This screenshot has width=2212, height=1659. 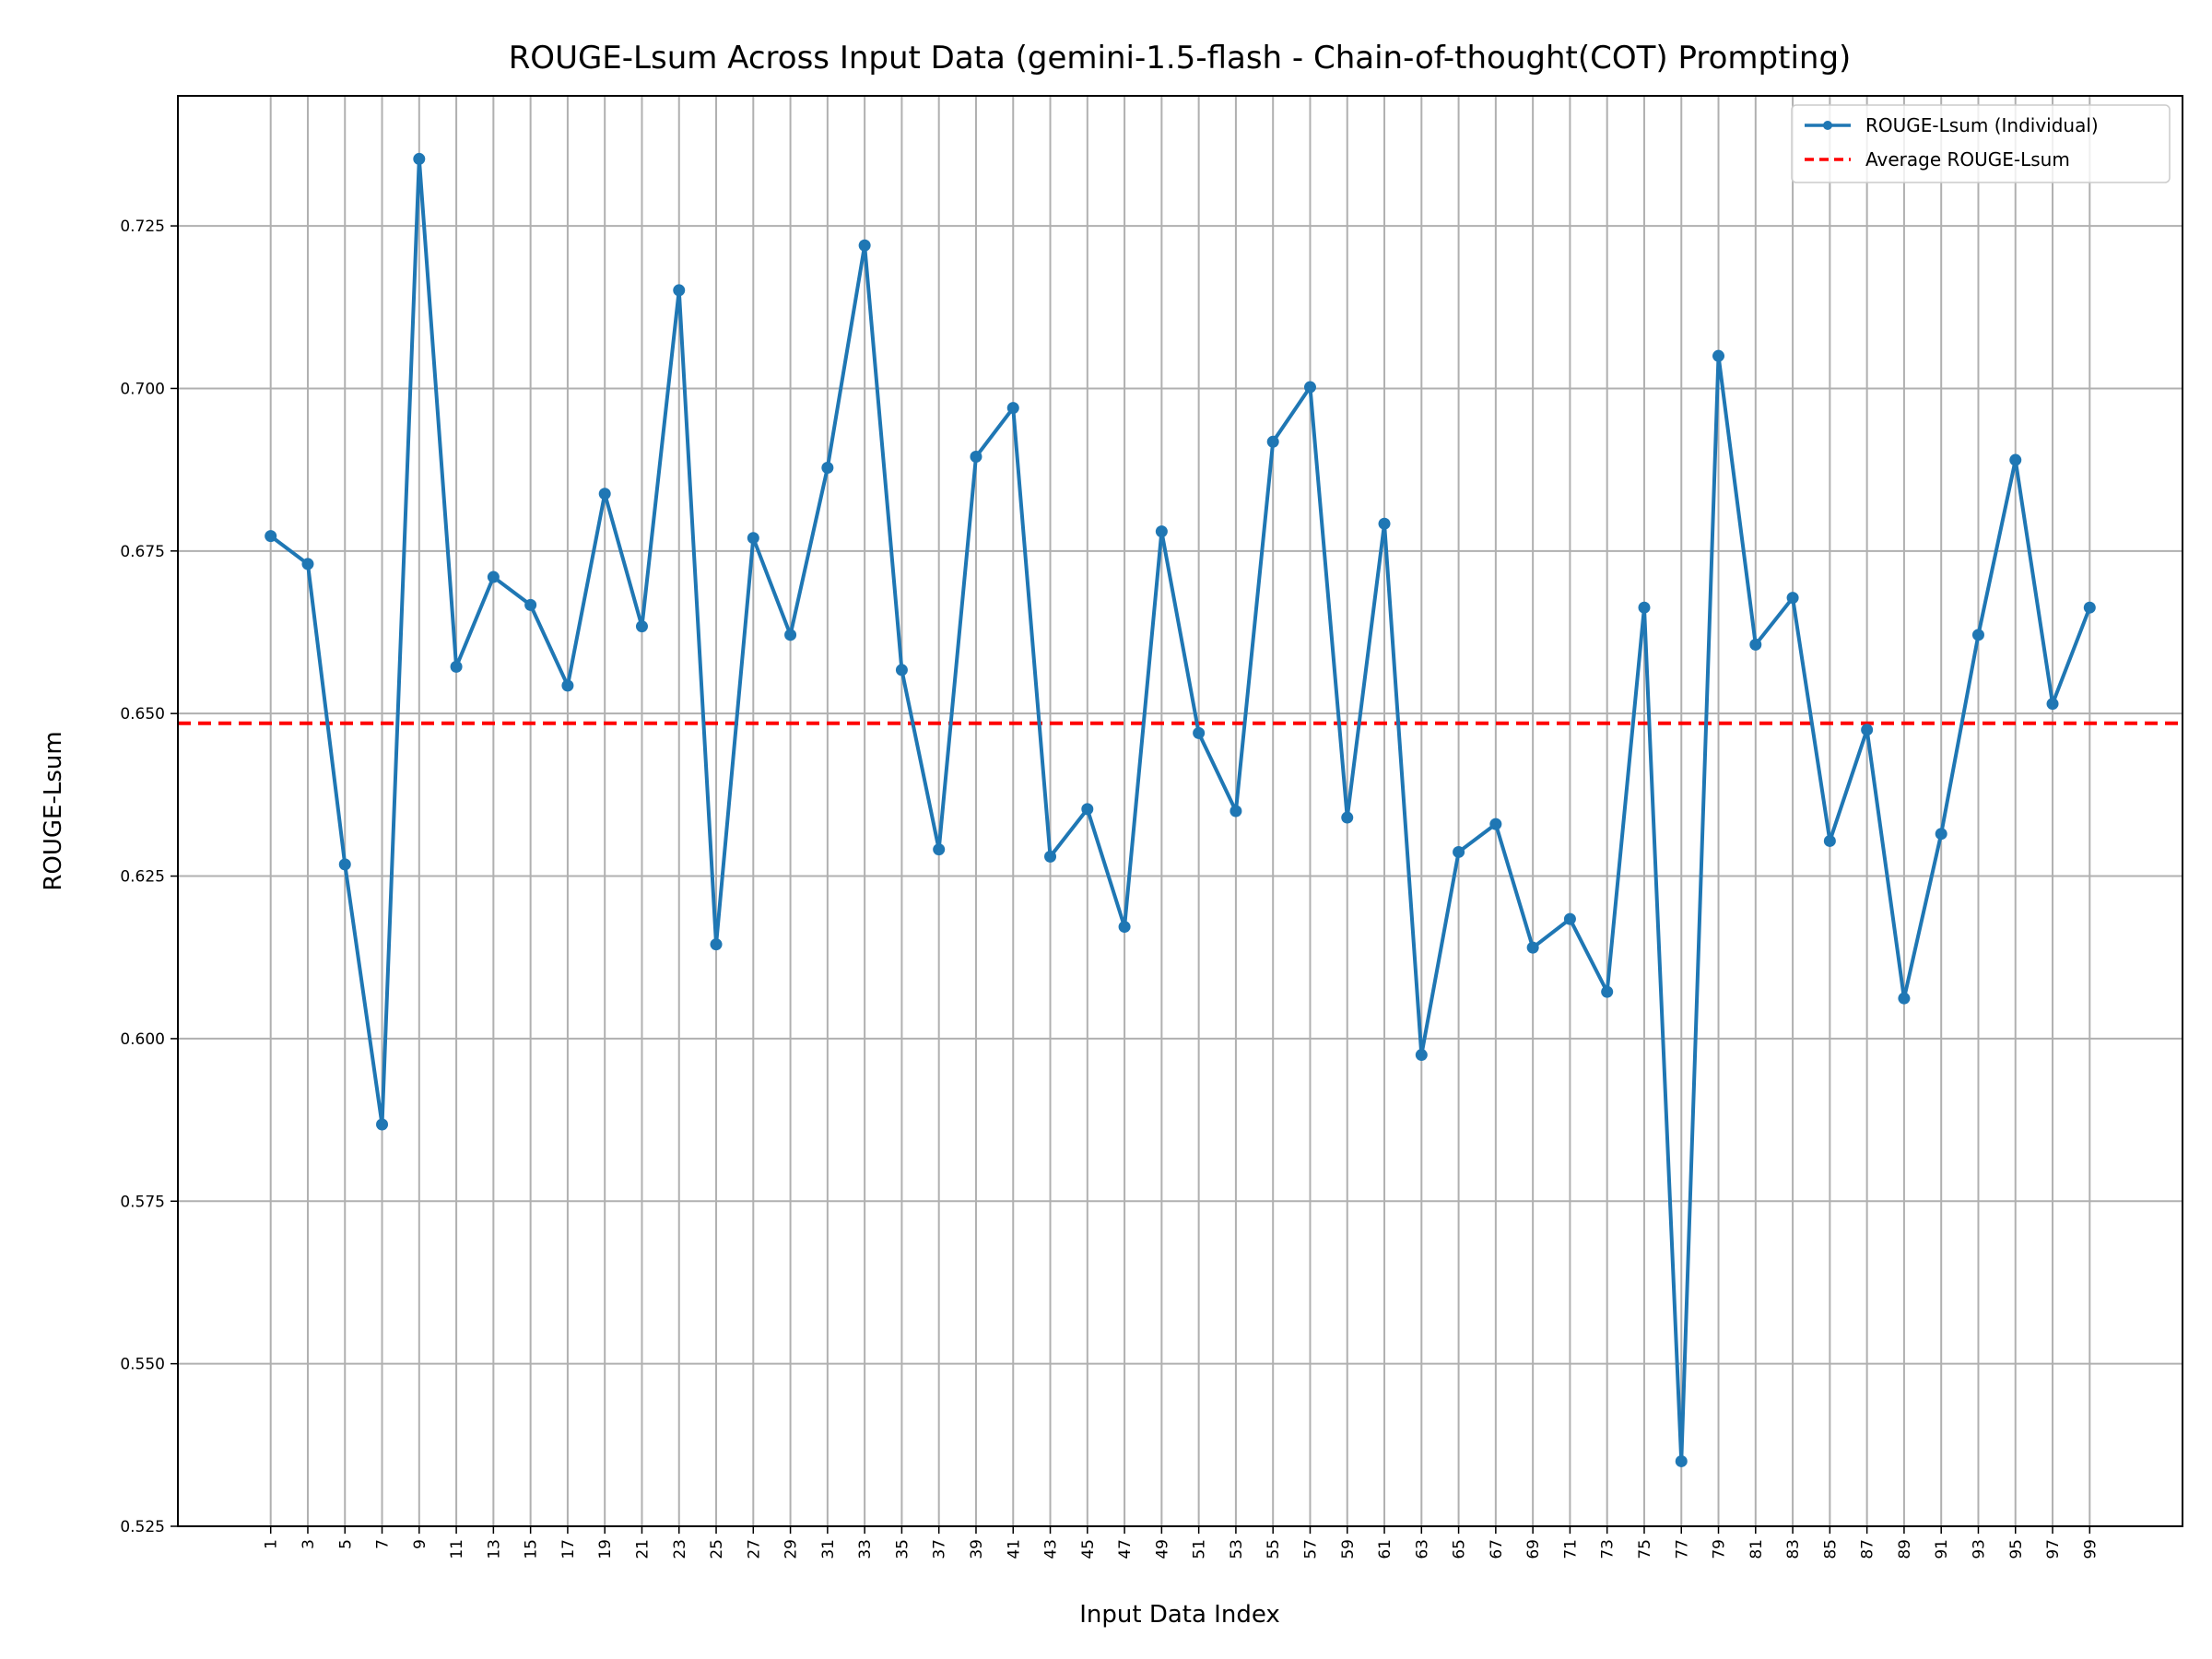 I want to click on legend-box, so click(x=1981, y=143).